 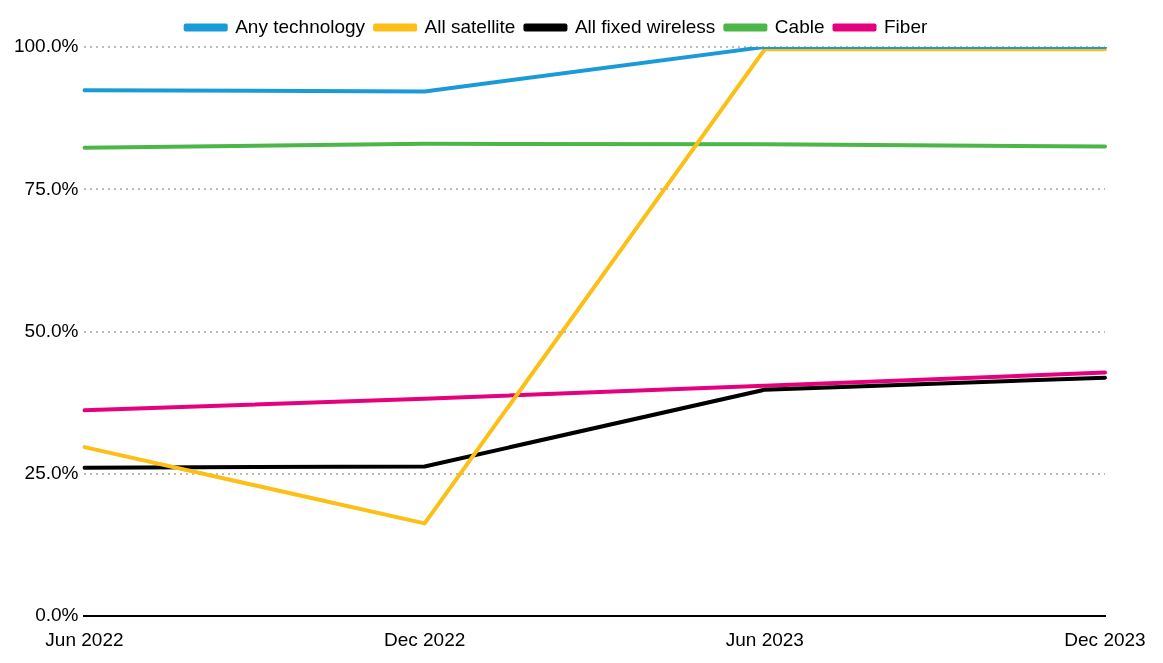 I want to click on y-tick-label: 0.0%, so click(x=57, y=615).